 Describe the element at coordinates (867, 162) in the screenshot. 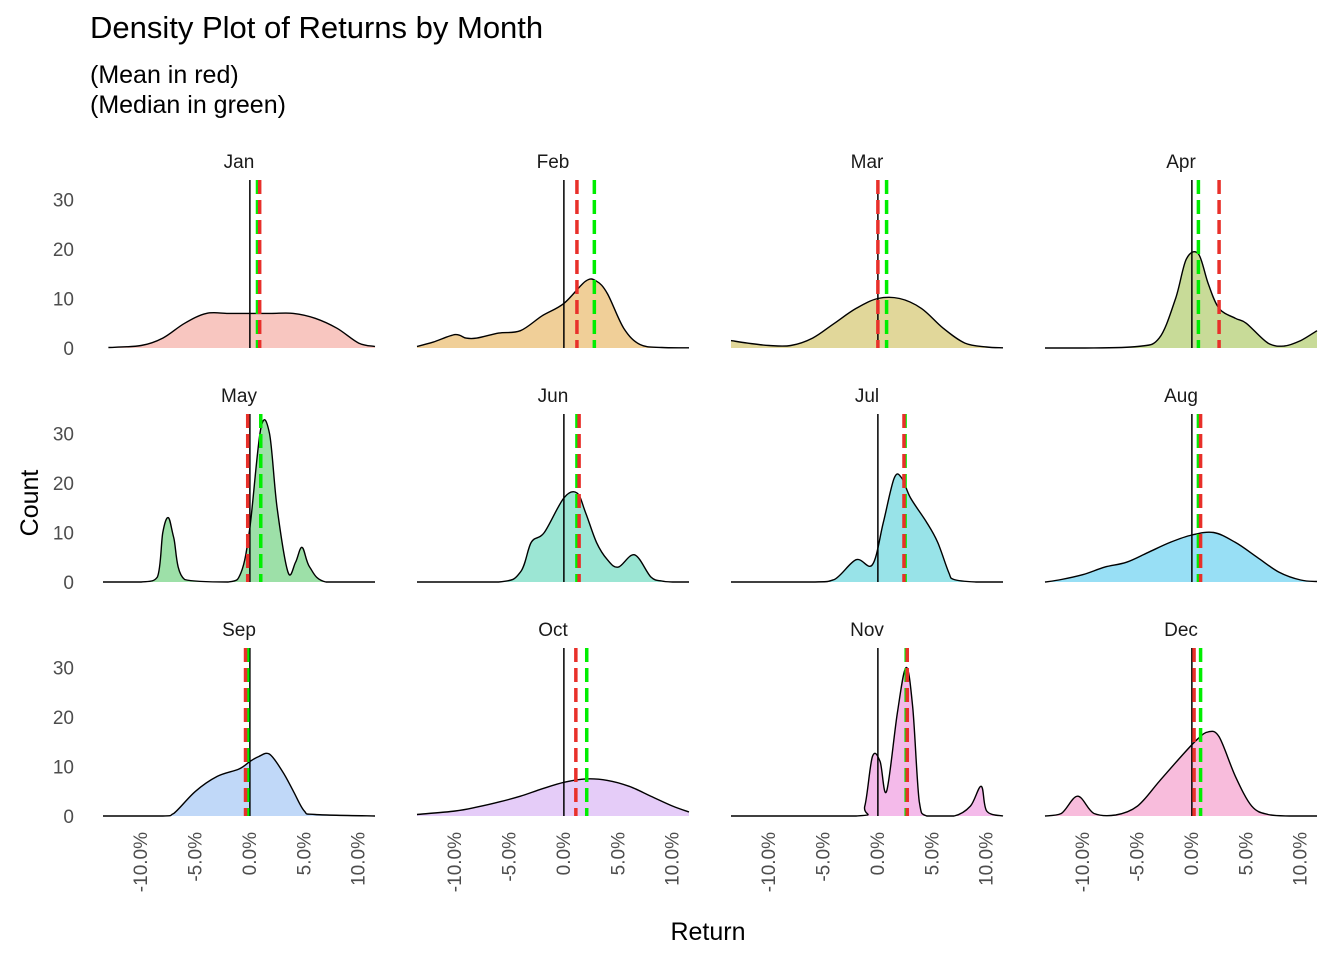

I see `facet-label: Mar` at that location.